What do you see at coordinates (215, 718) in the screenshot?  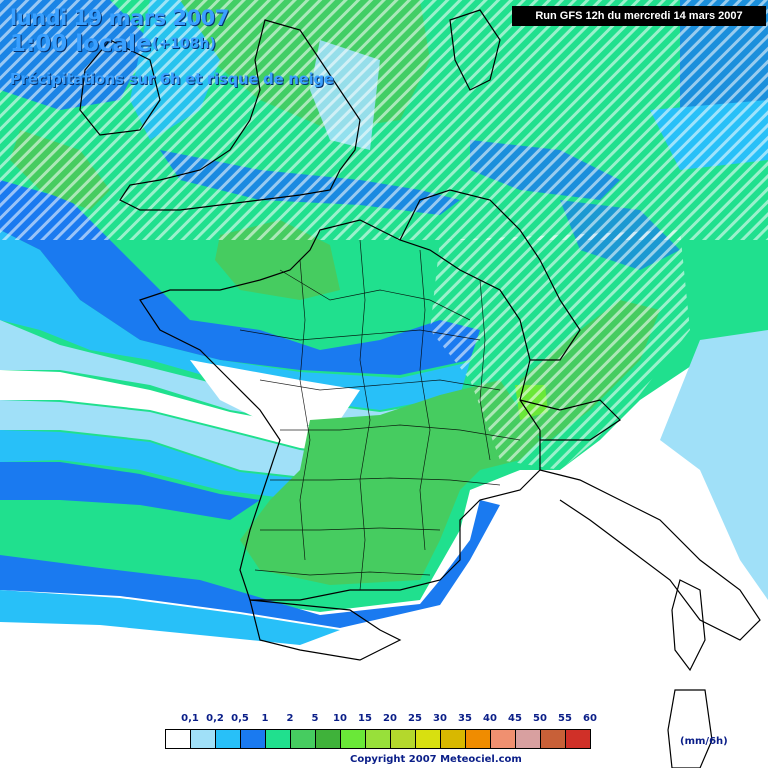 I see `legend-tick-label: 0,2` at bounding box center [215, 718].